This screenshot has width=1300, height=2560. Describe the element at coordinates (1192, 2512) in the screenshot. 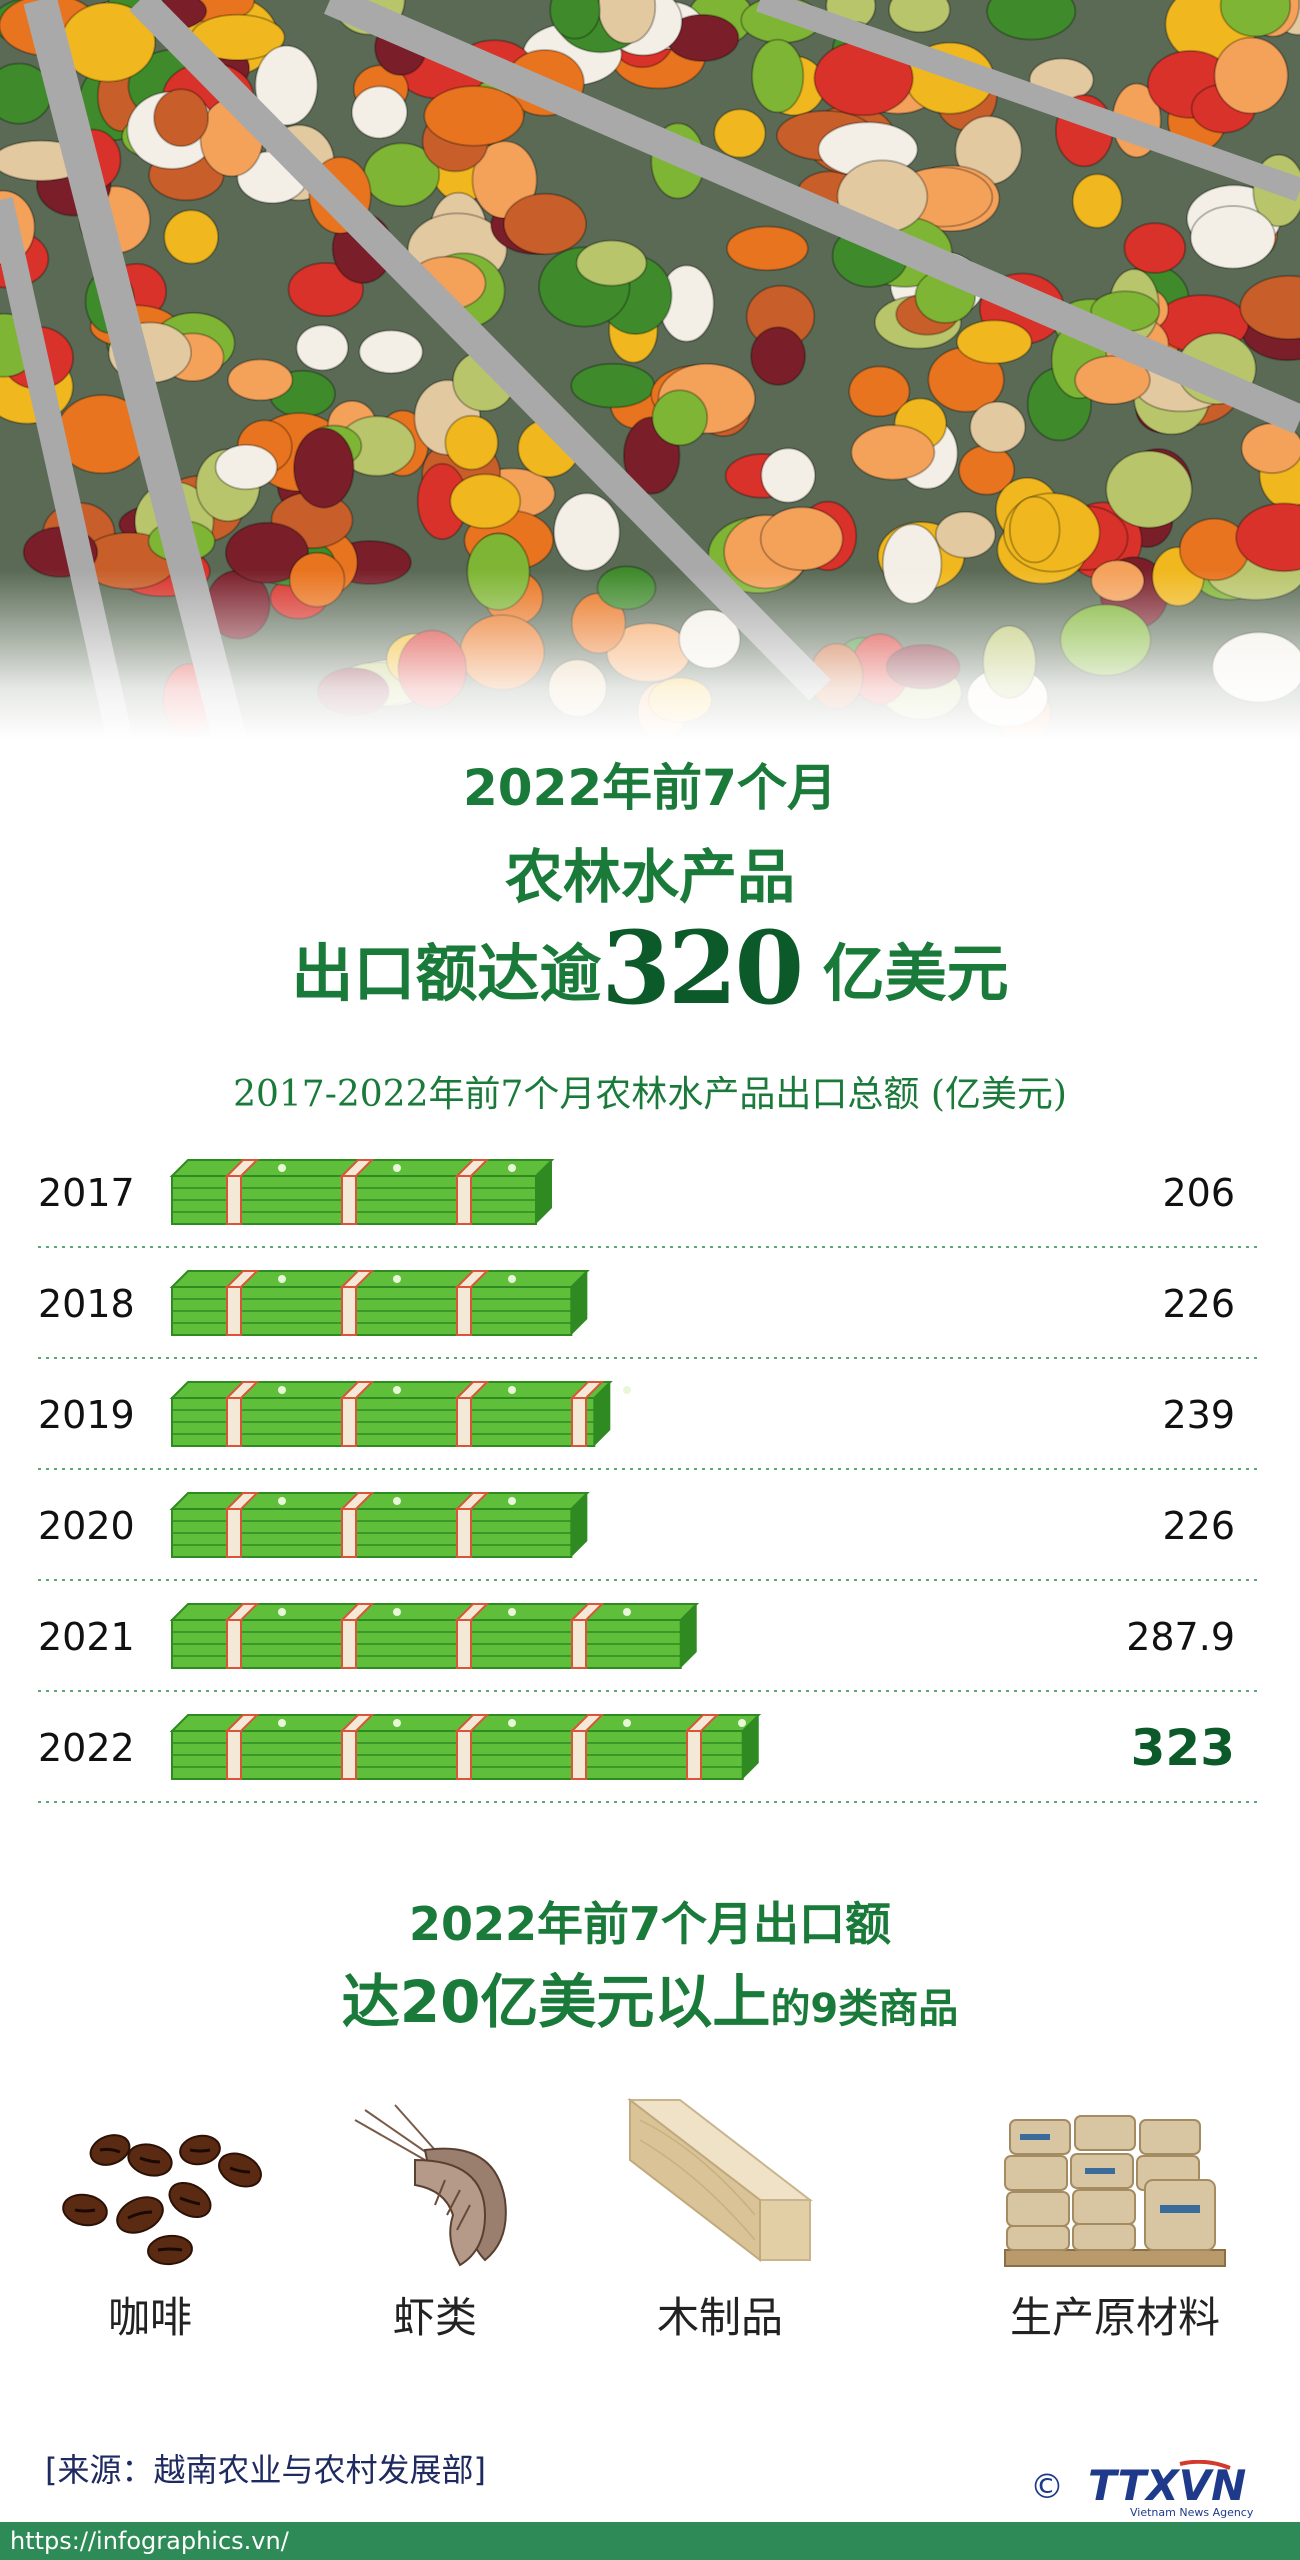

I see `logo-subtext: Vietnam News Agency` at that location.